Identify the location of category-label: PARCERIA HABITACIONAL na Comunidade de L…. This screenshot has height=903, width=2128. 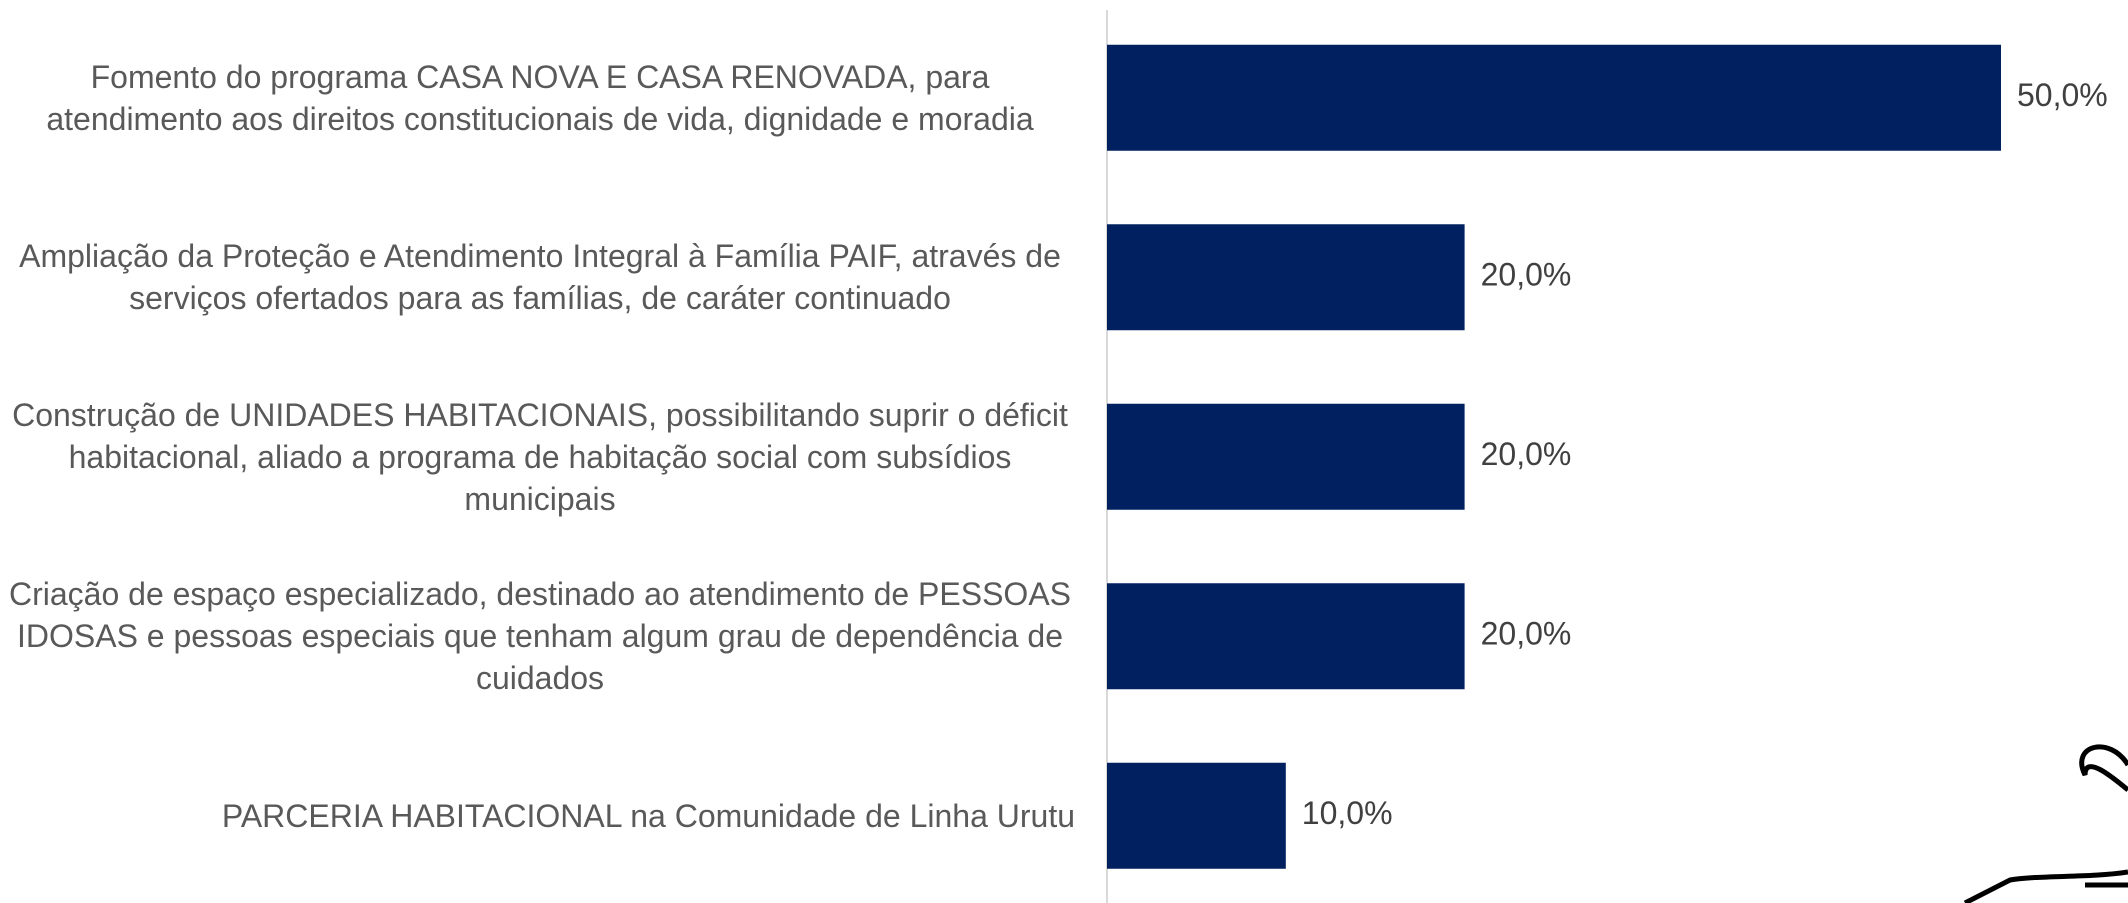
(540, 816).